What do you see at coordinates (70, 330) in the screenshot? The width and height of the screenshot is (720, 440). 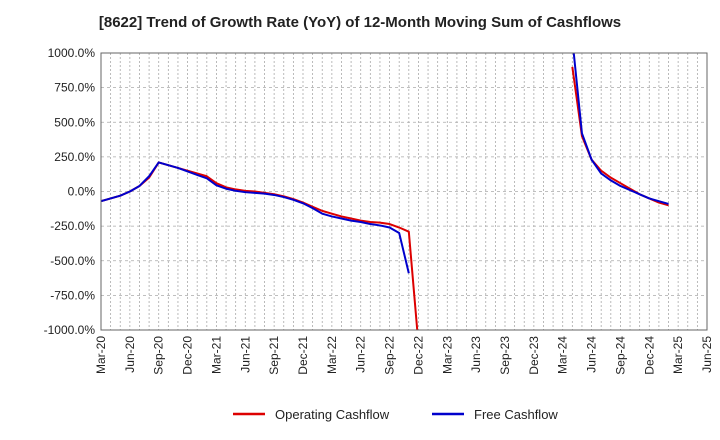 I see `y-tick-label: -1000.0%` at bounding box center [70, 330].